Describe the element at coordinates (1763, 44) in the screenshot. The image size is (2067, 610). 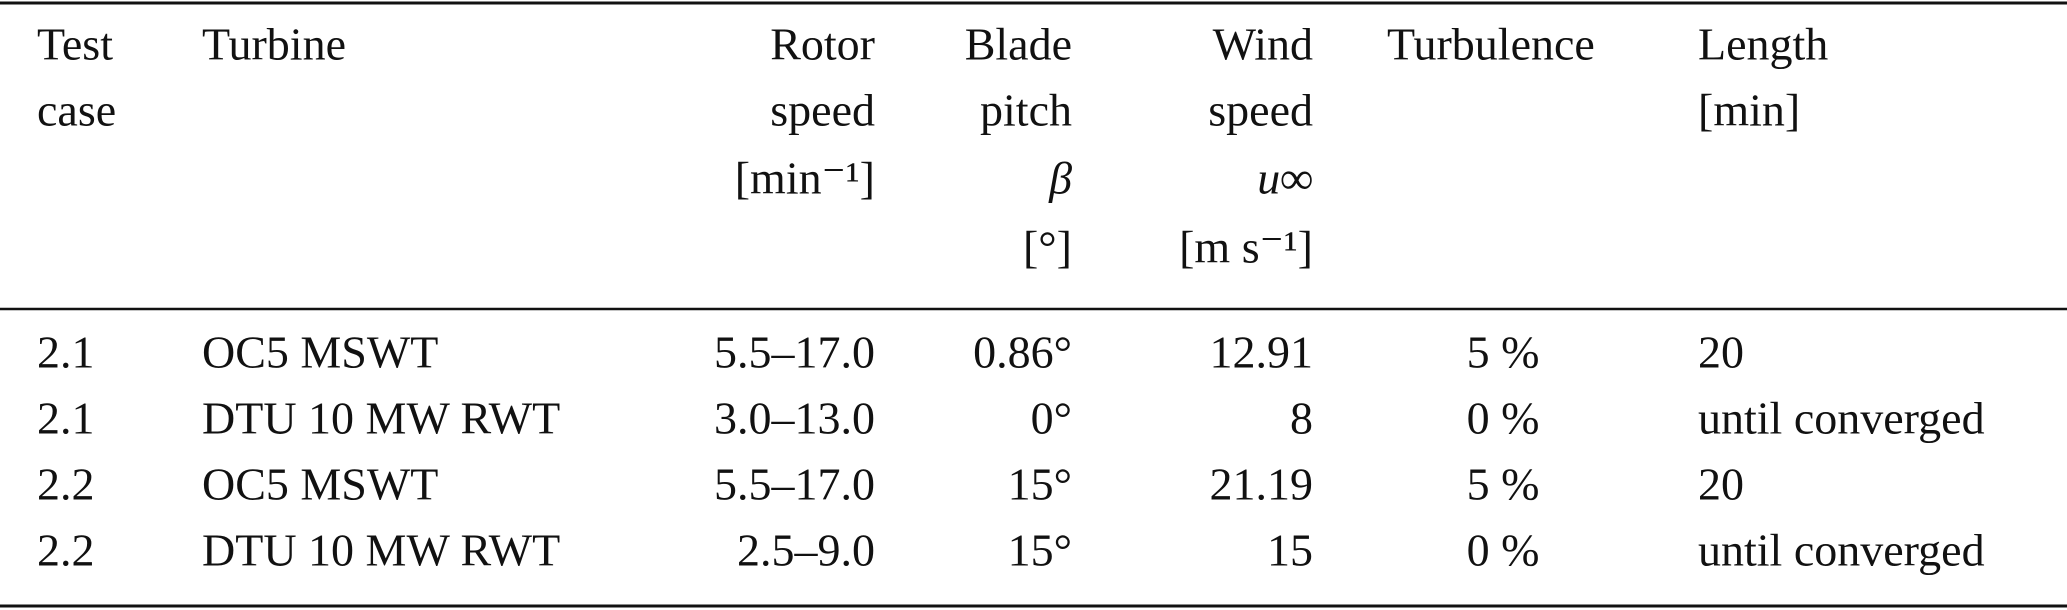
I see `header-cell: Length` at that location.